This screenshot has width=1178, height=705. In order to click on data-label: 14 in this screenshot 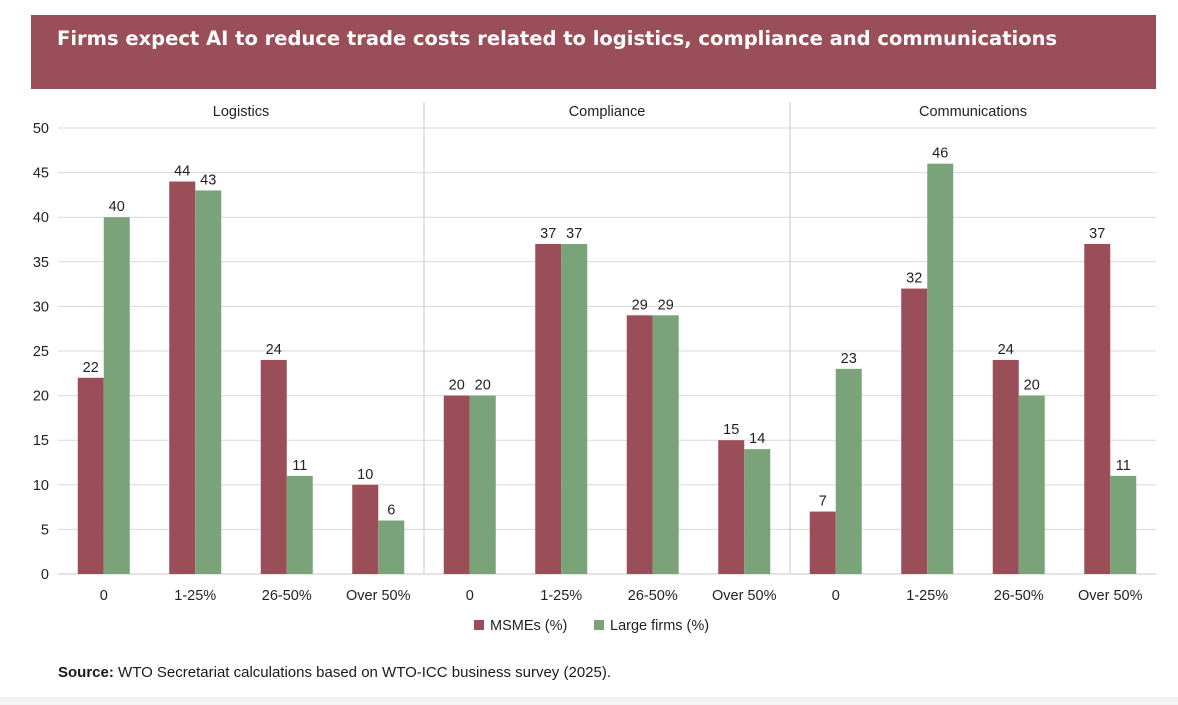, I will do `click(757, 439)`.